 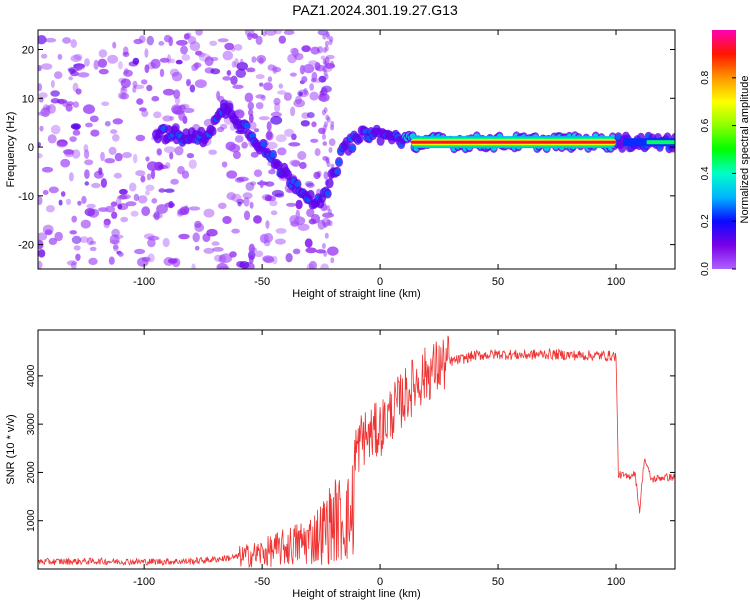 I want to click on colorbar-tick-label: 0.8, so click(x=705, y=77).